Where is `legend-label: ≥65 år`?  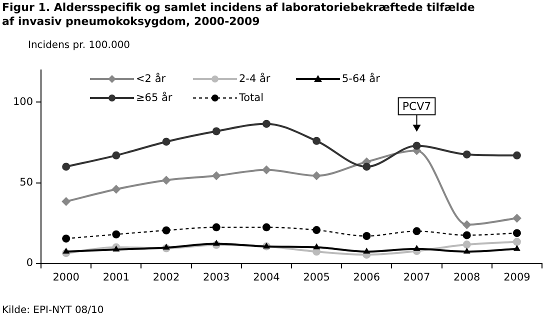
legend-label: ≥65 år is located at coordinates (154, 98).